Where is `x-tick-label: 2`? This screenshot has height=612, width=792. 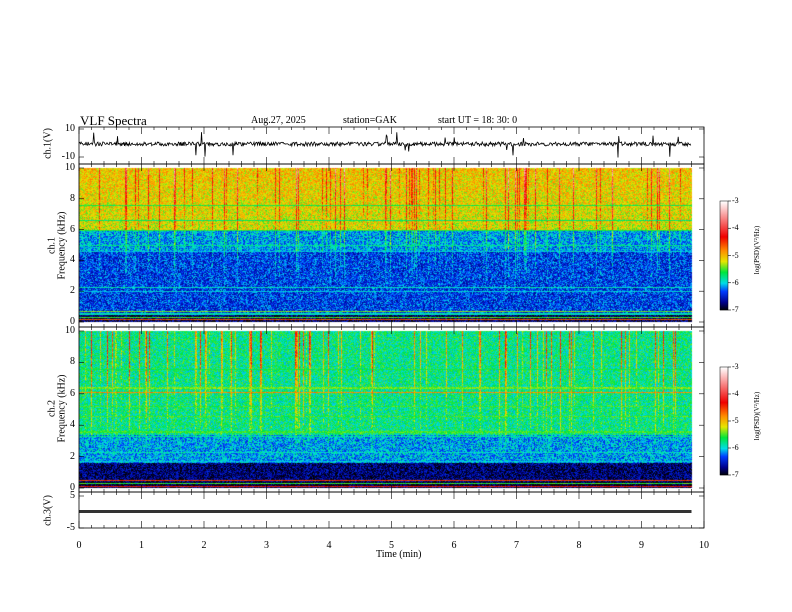 x-tick-label: 2 is located at coordinates (204, 545).